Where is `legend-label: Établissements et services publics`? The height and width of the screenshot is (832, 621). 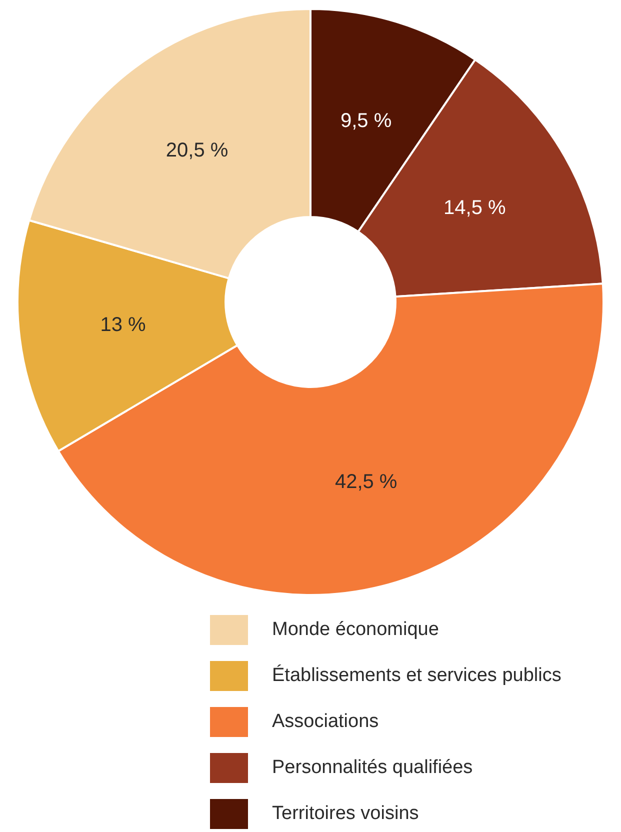
legend-label: Établissements et services publics is located at coordinates (417, 676).